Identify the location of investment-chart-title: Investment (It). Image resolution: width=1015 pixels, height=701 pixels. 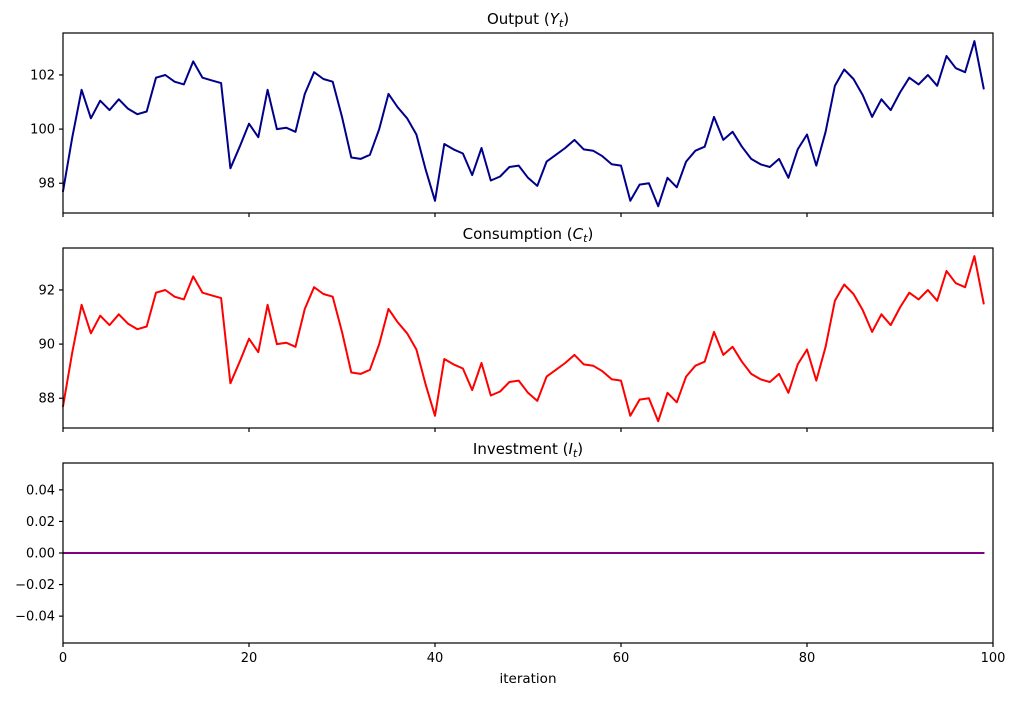
(528, 449).